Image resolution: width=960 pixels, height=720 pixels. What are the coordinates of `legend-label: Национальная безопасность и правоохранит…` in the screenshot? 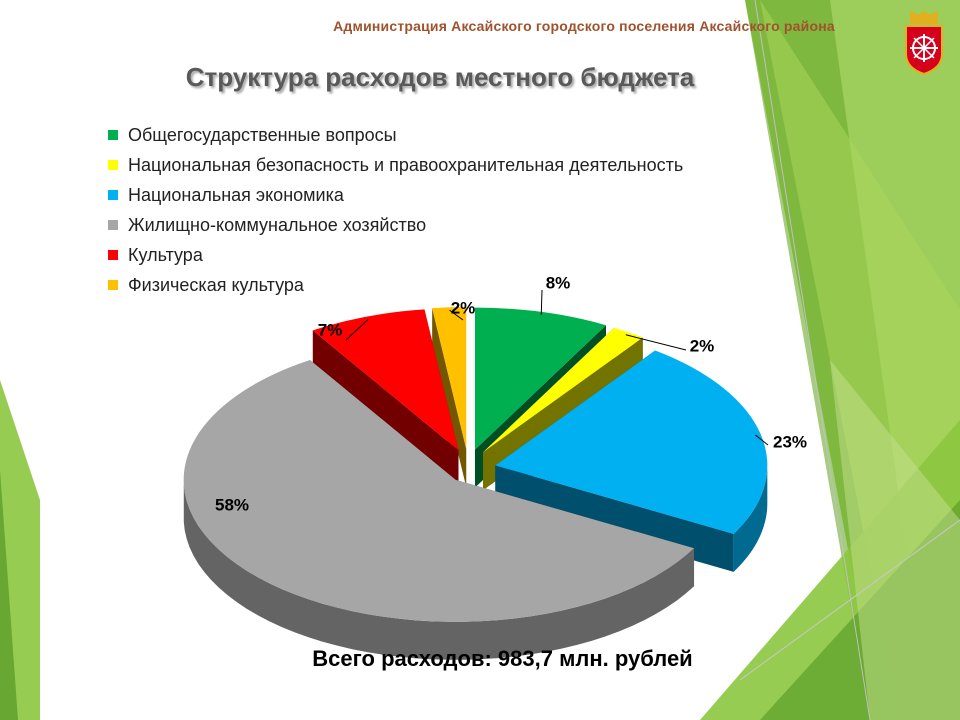 It's located at (406, 164).